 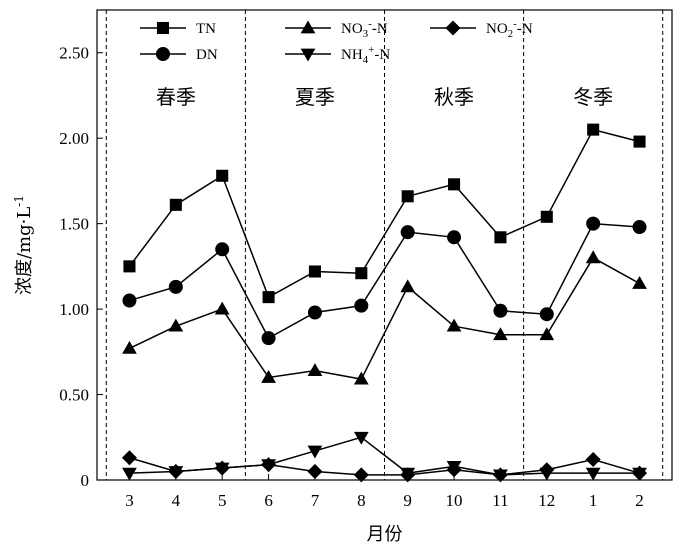 I want to click on legend: TN DN NO3--N NH4+-N NO2--N, so click(x=336, y=42).